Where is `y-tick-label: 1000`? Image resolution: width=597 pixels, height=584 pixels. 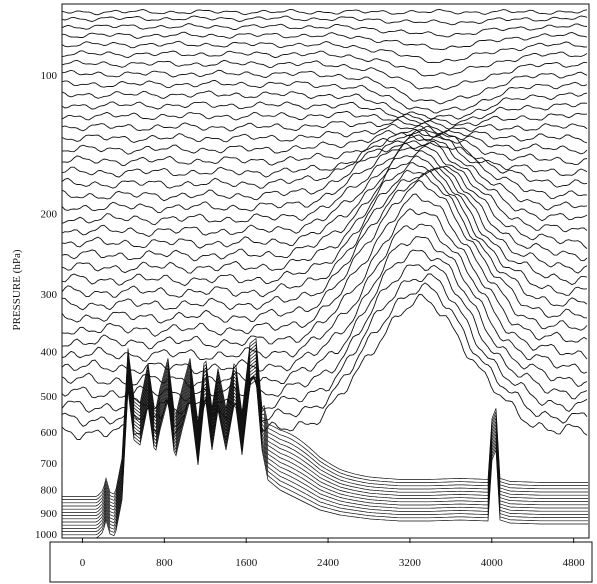
y-tick-label: 1000 is located at coordinates (46, 535).